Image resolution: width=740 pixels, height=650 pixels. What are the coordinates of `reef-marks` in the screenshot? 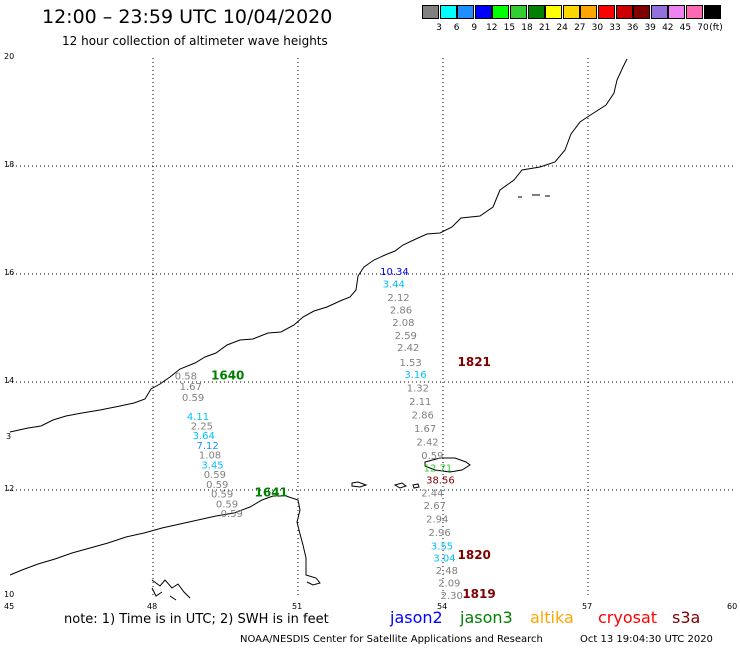 It's located at (171, 590).